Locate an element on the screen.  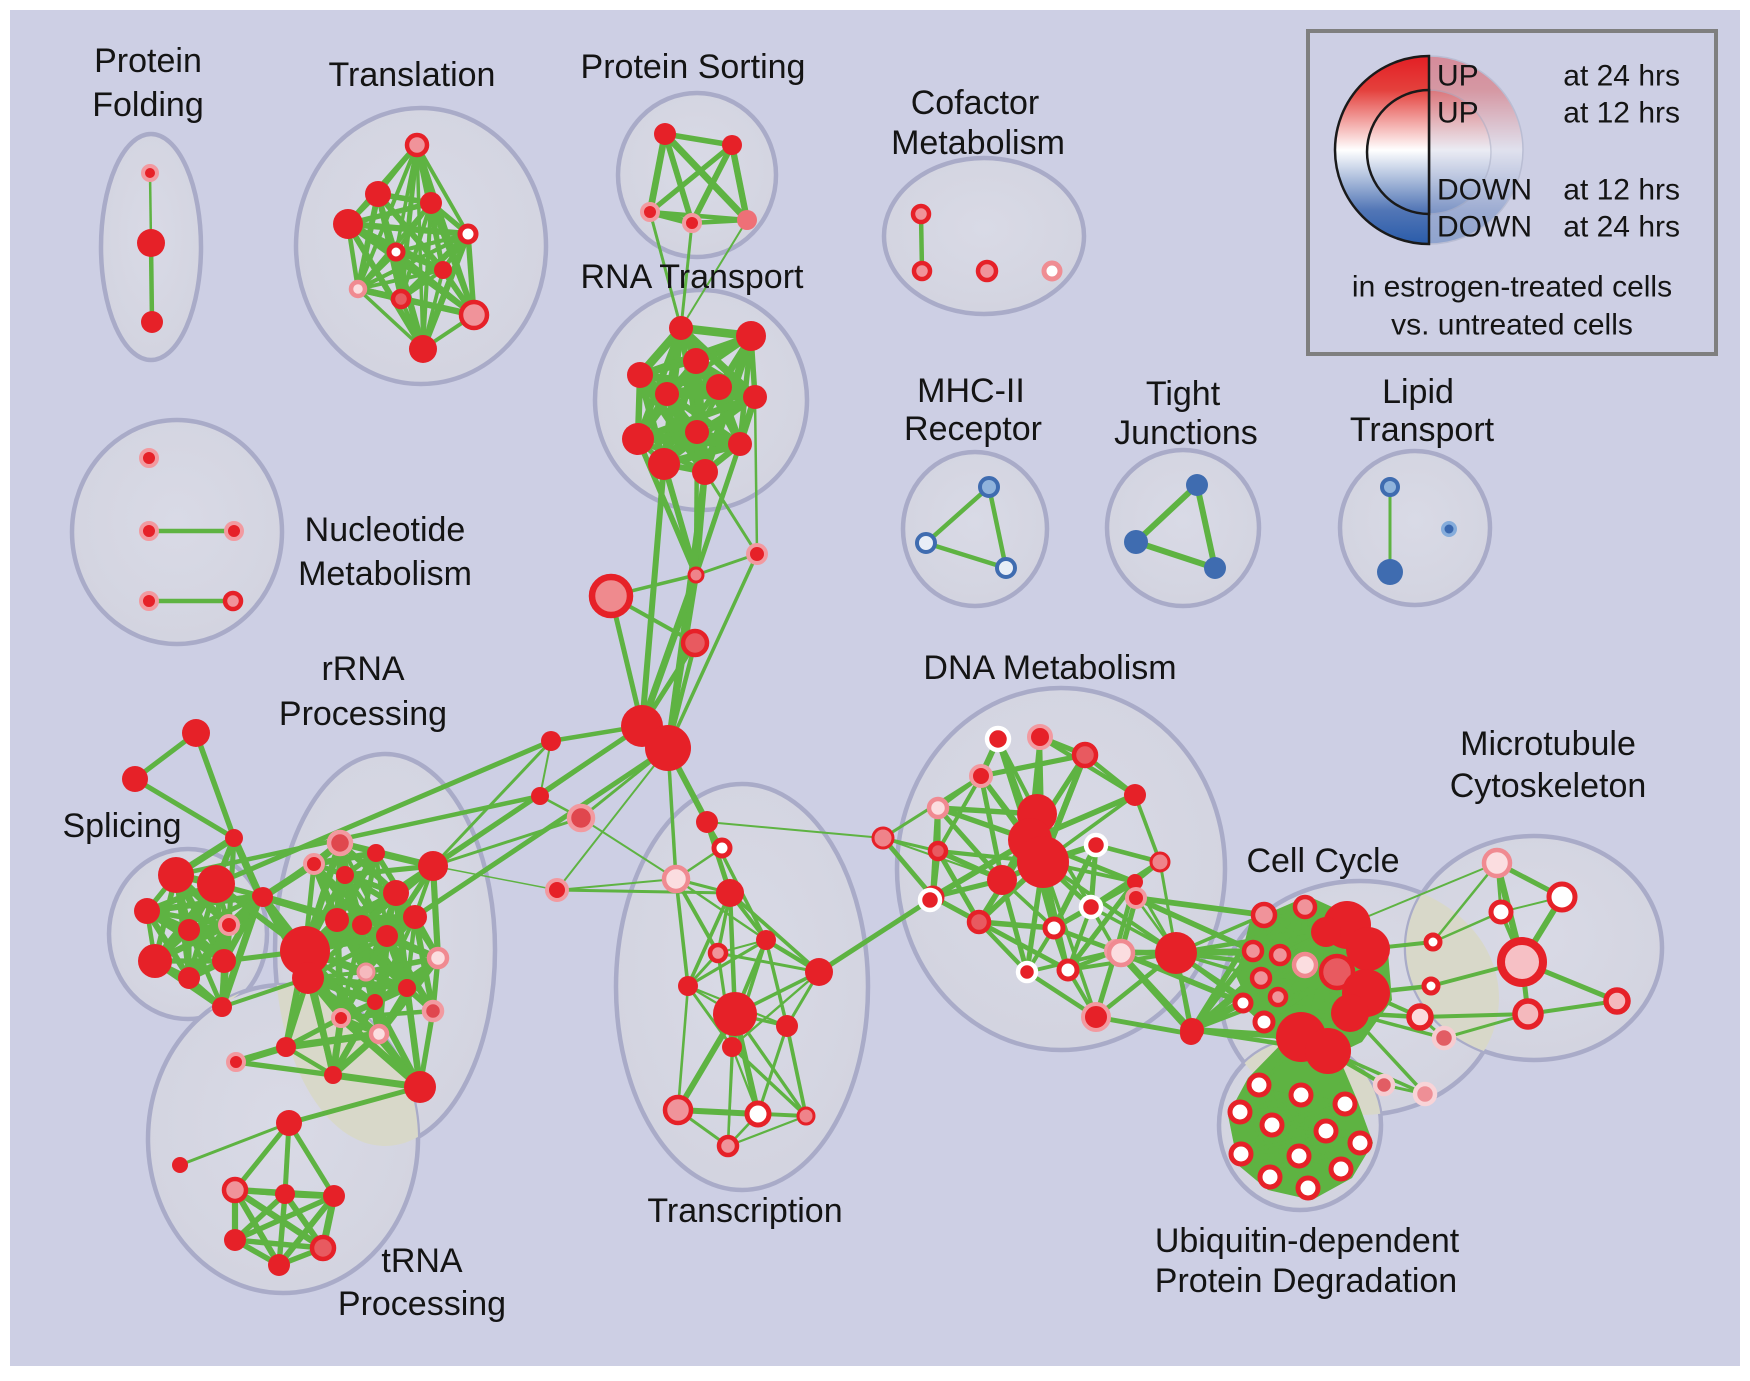
svg-text: vs. untreated cells is located at coordinates (1512, 325).